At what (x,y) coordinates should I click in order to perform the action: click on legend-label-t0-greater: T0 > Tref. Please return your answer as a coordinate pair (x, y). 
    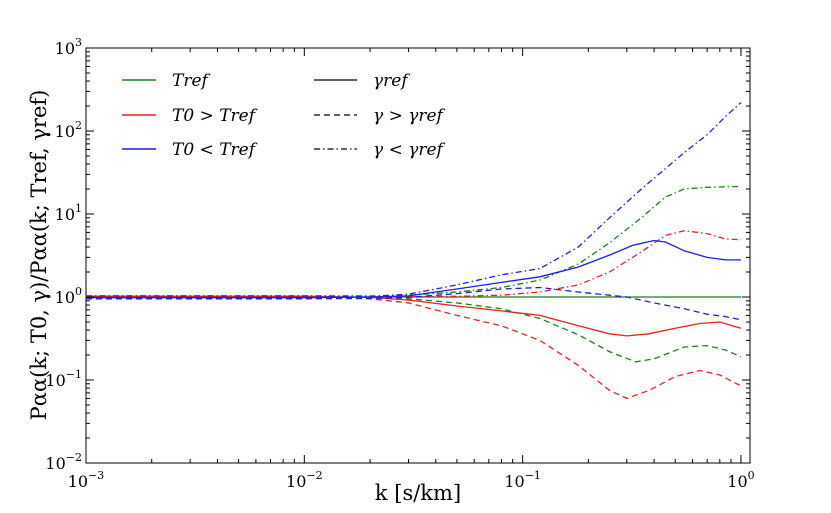
    Looking at the image, I should click on (215, 116).